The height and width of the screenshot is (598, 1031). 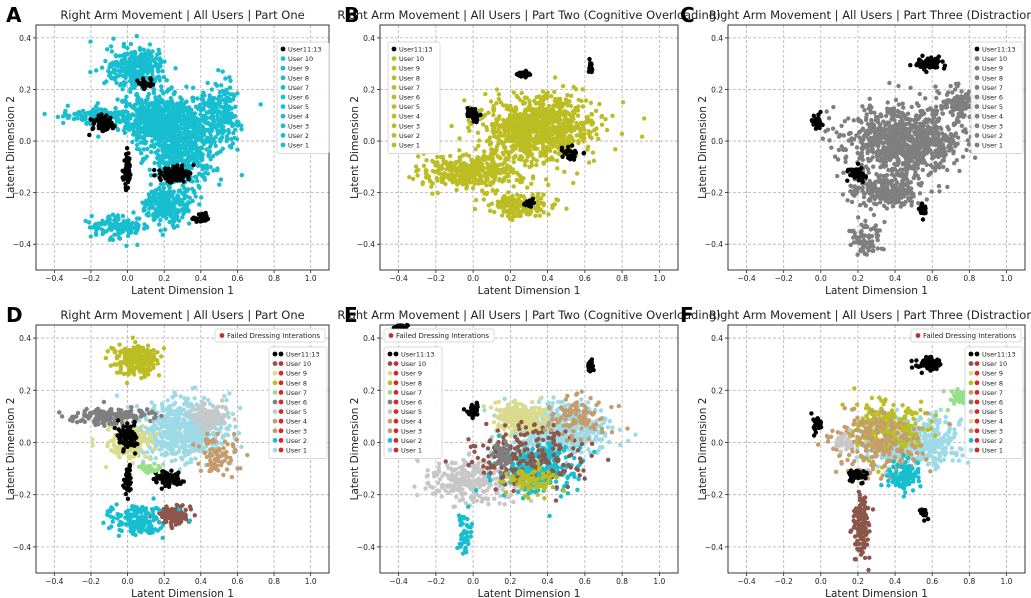 I want to click on x-tick-label: −0.4, so click(x=54, y=278).